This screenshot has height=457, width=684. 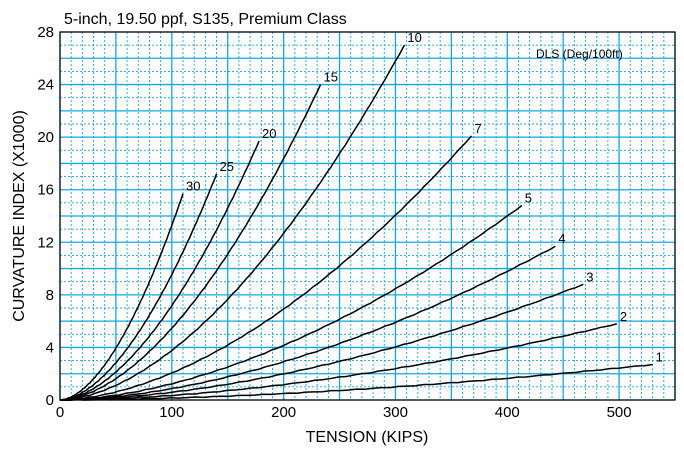 I want to click on x-tick-label: 100, so click(x=171, y=412).